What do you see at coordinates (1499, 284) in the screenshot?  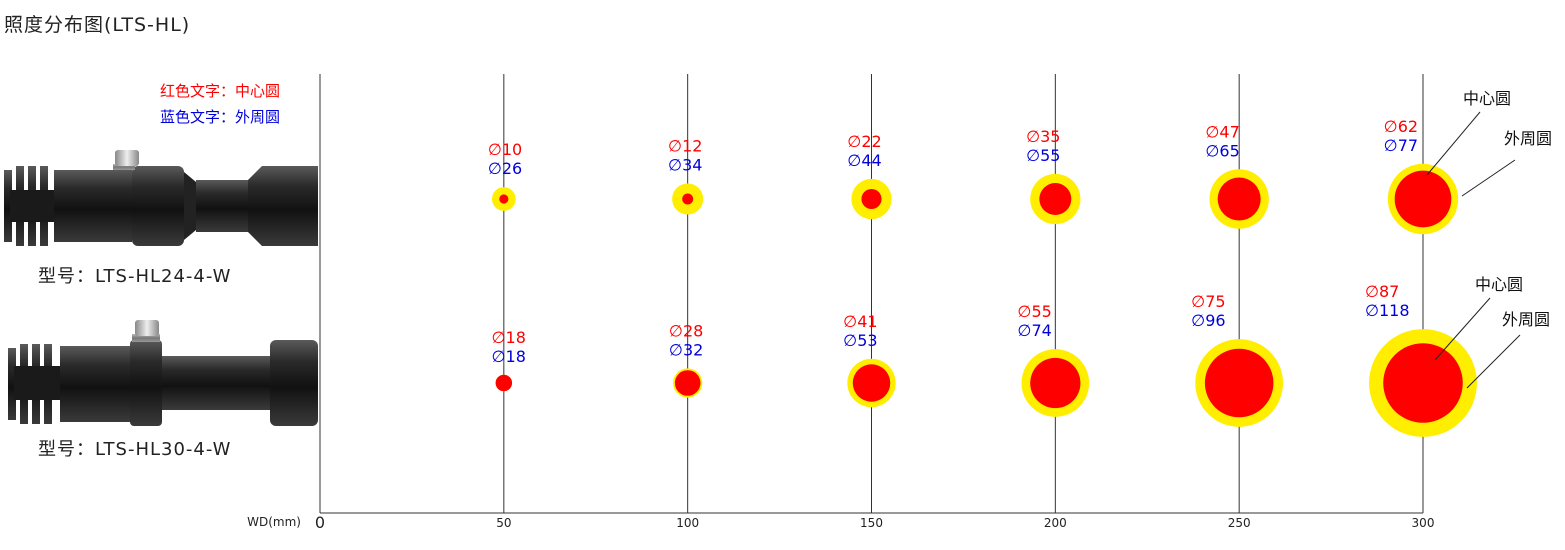 I see `callout-center-2: 中心圆` at bounding box center [1499, 284].